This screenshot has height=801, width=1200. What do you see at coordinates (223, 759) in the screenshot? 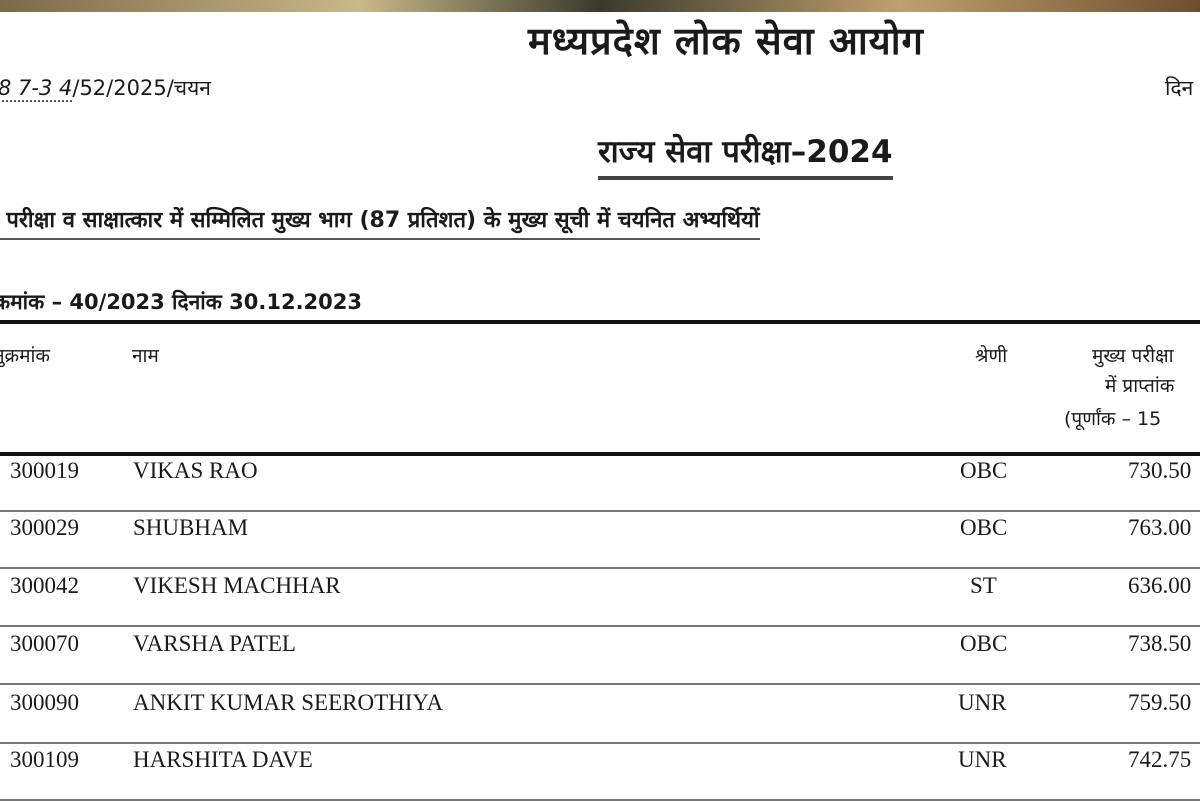
I see `candidate-name: HARSHITA DAVE` at bounding box center [223, 759].